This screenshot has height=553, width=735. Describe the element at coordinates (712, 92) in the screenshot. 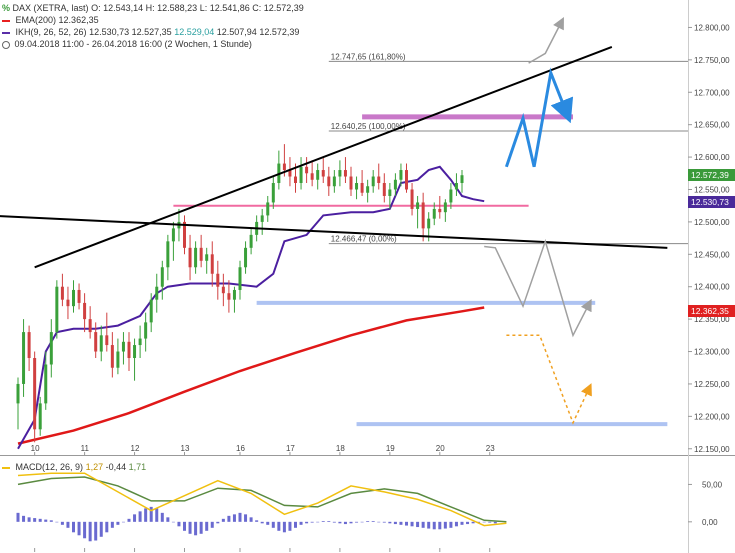

I see `y-tick-label: 12.700,00` at that location.